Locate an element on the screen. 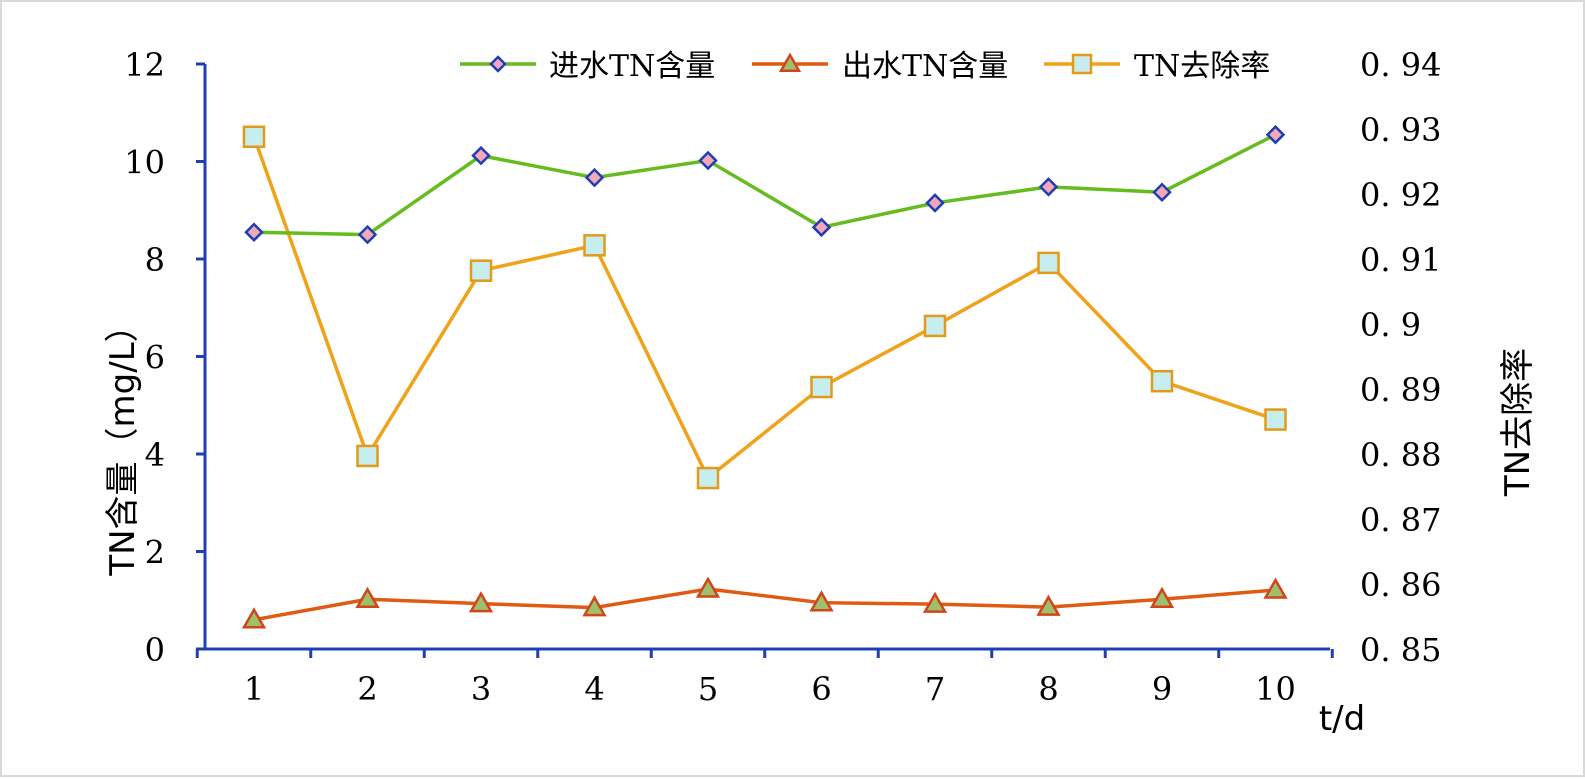  legend-label: 出水TN含量 is located at coordinates (925, 66).